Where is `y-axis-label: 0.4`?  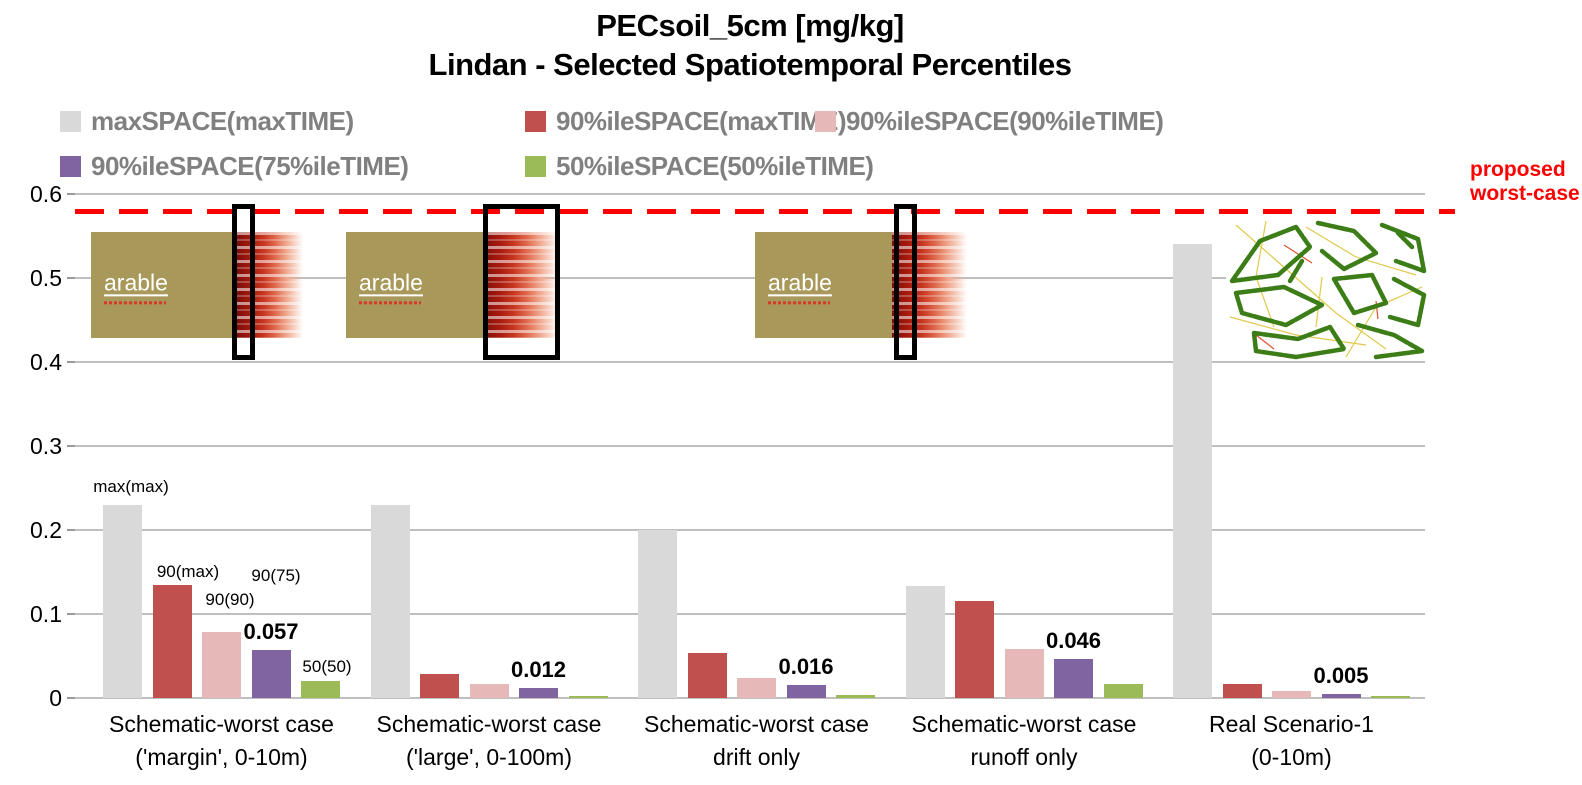
y-axis-label: 0.4 is located at coordinates (46, 362).